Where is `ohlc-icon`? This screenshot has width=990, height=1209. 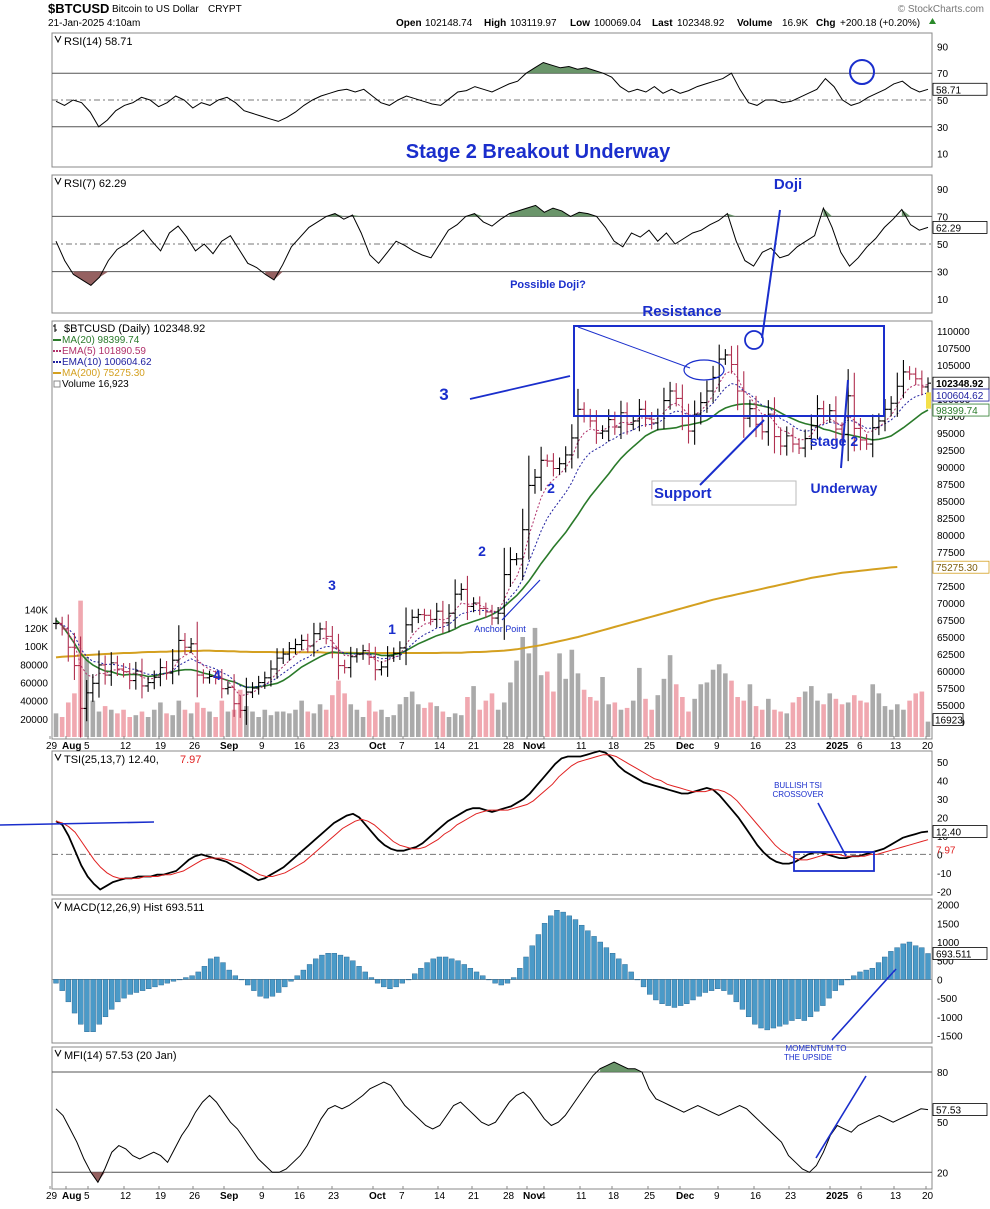
ohlc-icon is located at coordinates (55, 328).